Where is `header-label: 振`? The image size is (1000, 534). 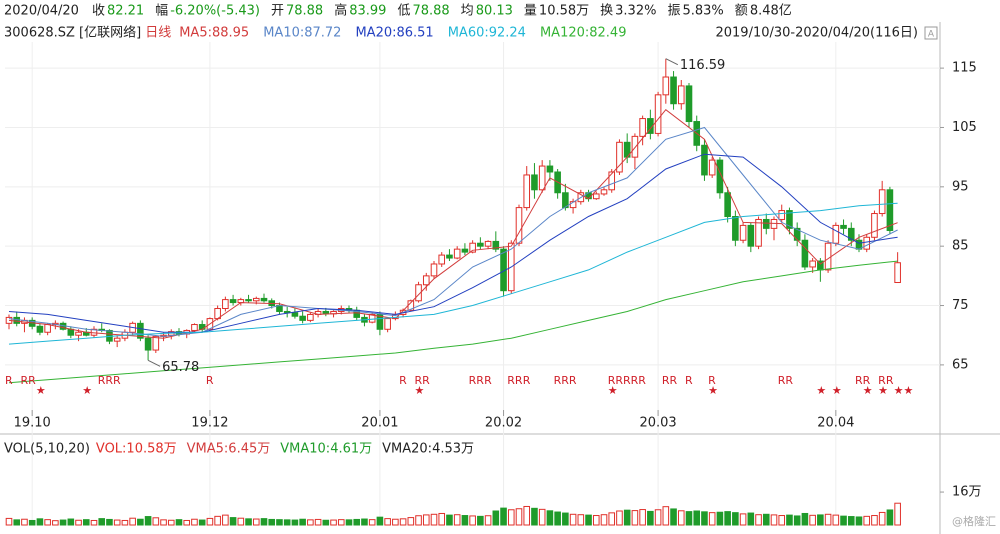
header-label: 振 is located at coordinates (673, 11).